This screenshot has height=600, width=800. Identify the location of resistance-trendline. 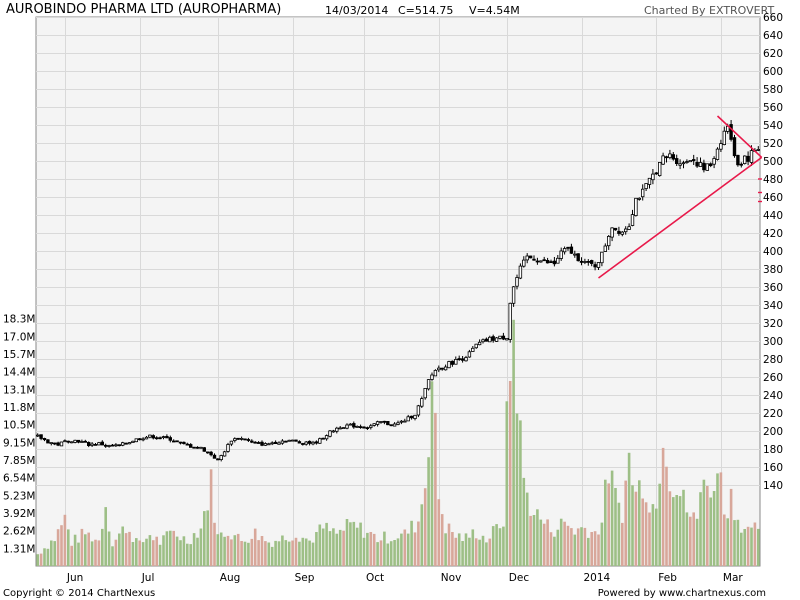
(739, 136).